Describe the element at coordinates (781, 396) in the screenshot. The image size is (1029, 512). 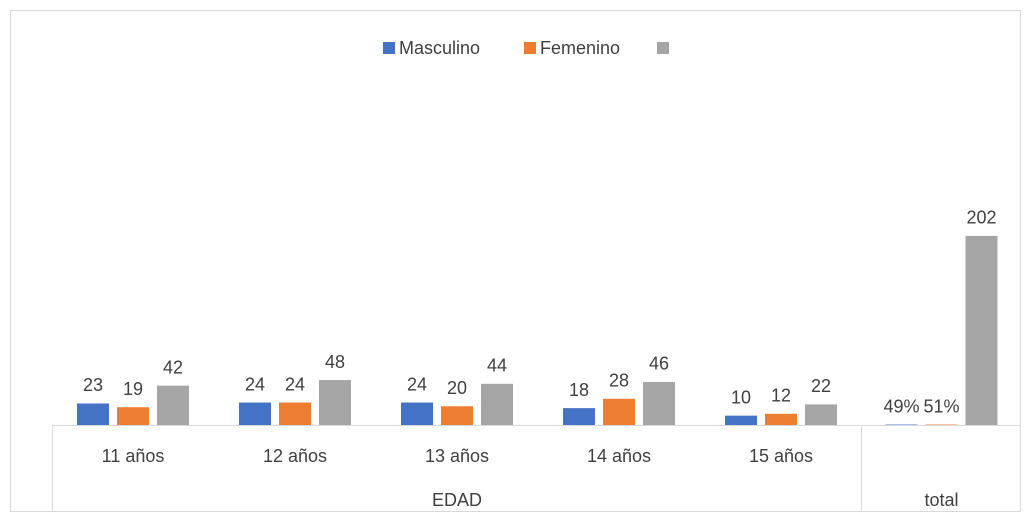
I see `data-label: 12` at that location.